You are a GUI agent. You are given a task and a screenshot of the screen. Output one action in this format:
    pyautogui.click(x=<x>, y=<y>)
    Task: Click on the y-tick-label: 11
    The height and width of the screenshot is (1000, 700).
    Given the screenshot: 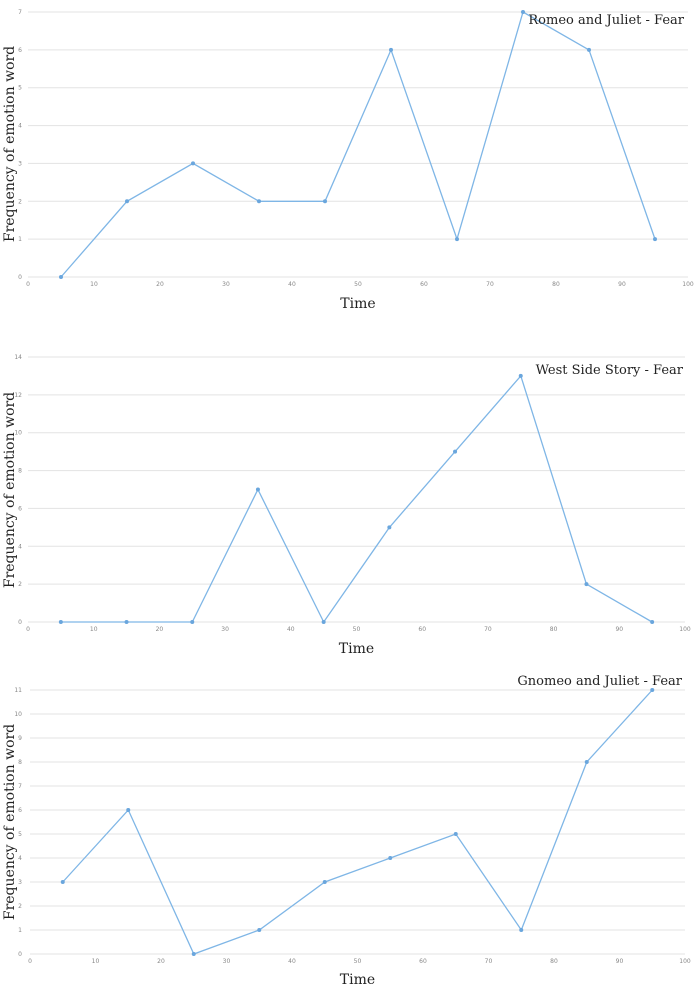 What is the action you would take?
    pyautogui.click(x=18, y=690)
    